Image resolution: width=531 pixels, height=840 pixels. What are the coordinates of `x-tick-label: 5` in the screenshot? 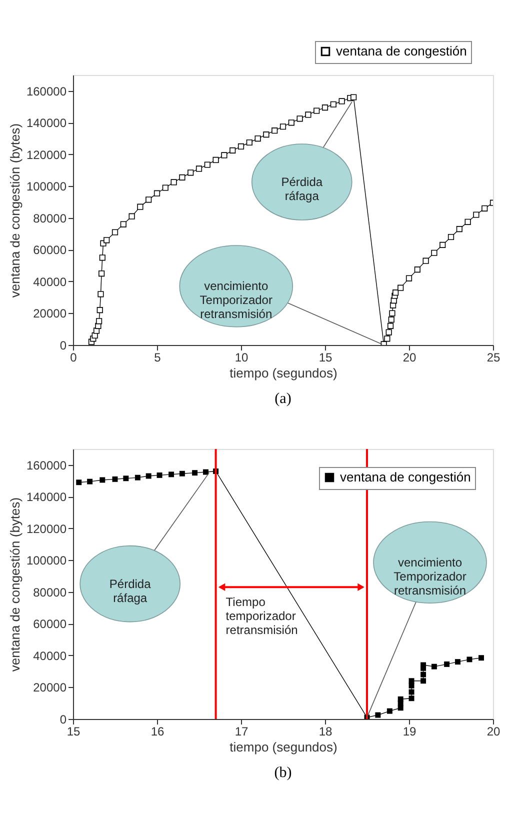 It's located at (158, 357).